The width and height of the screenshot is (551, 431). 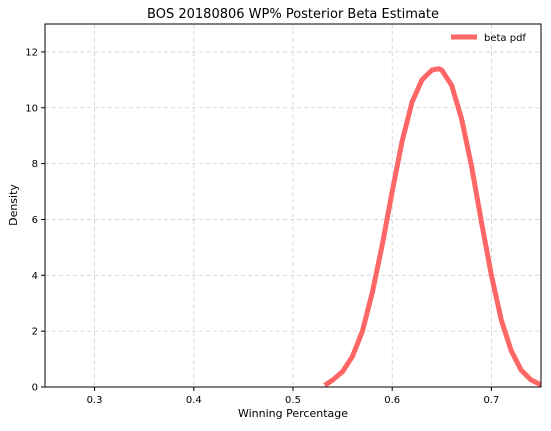 What do you see at coordinates (31, 108) in the screenshot?
I see `y-tick-label: 10` at bounding box center [31, 108].